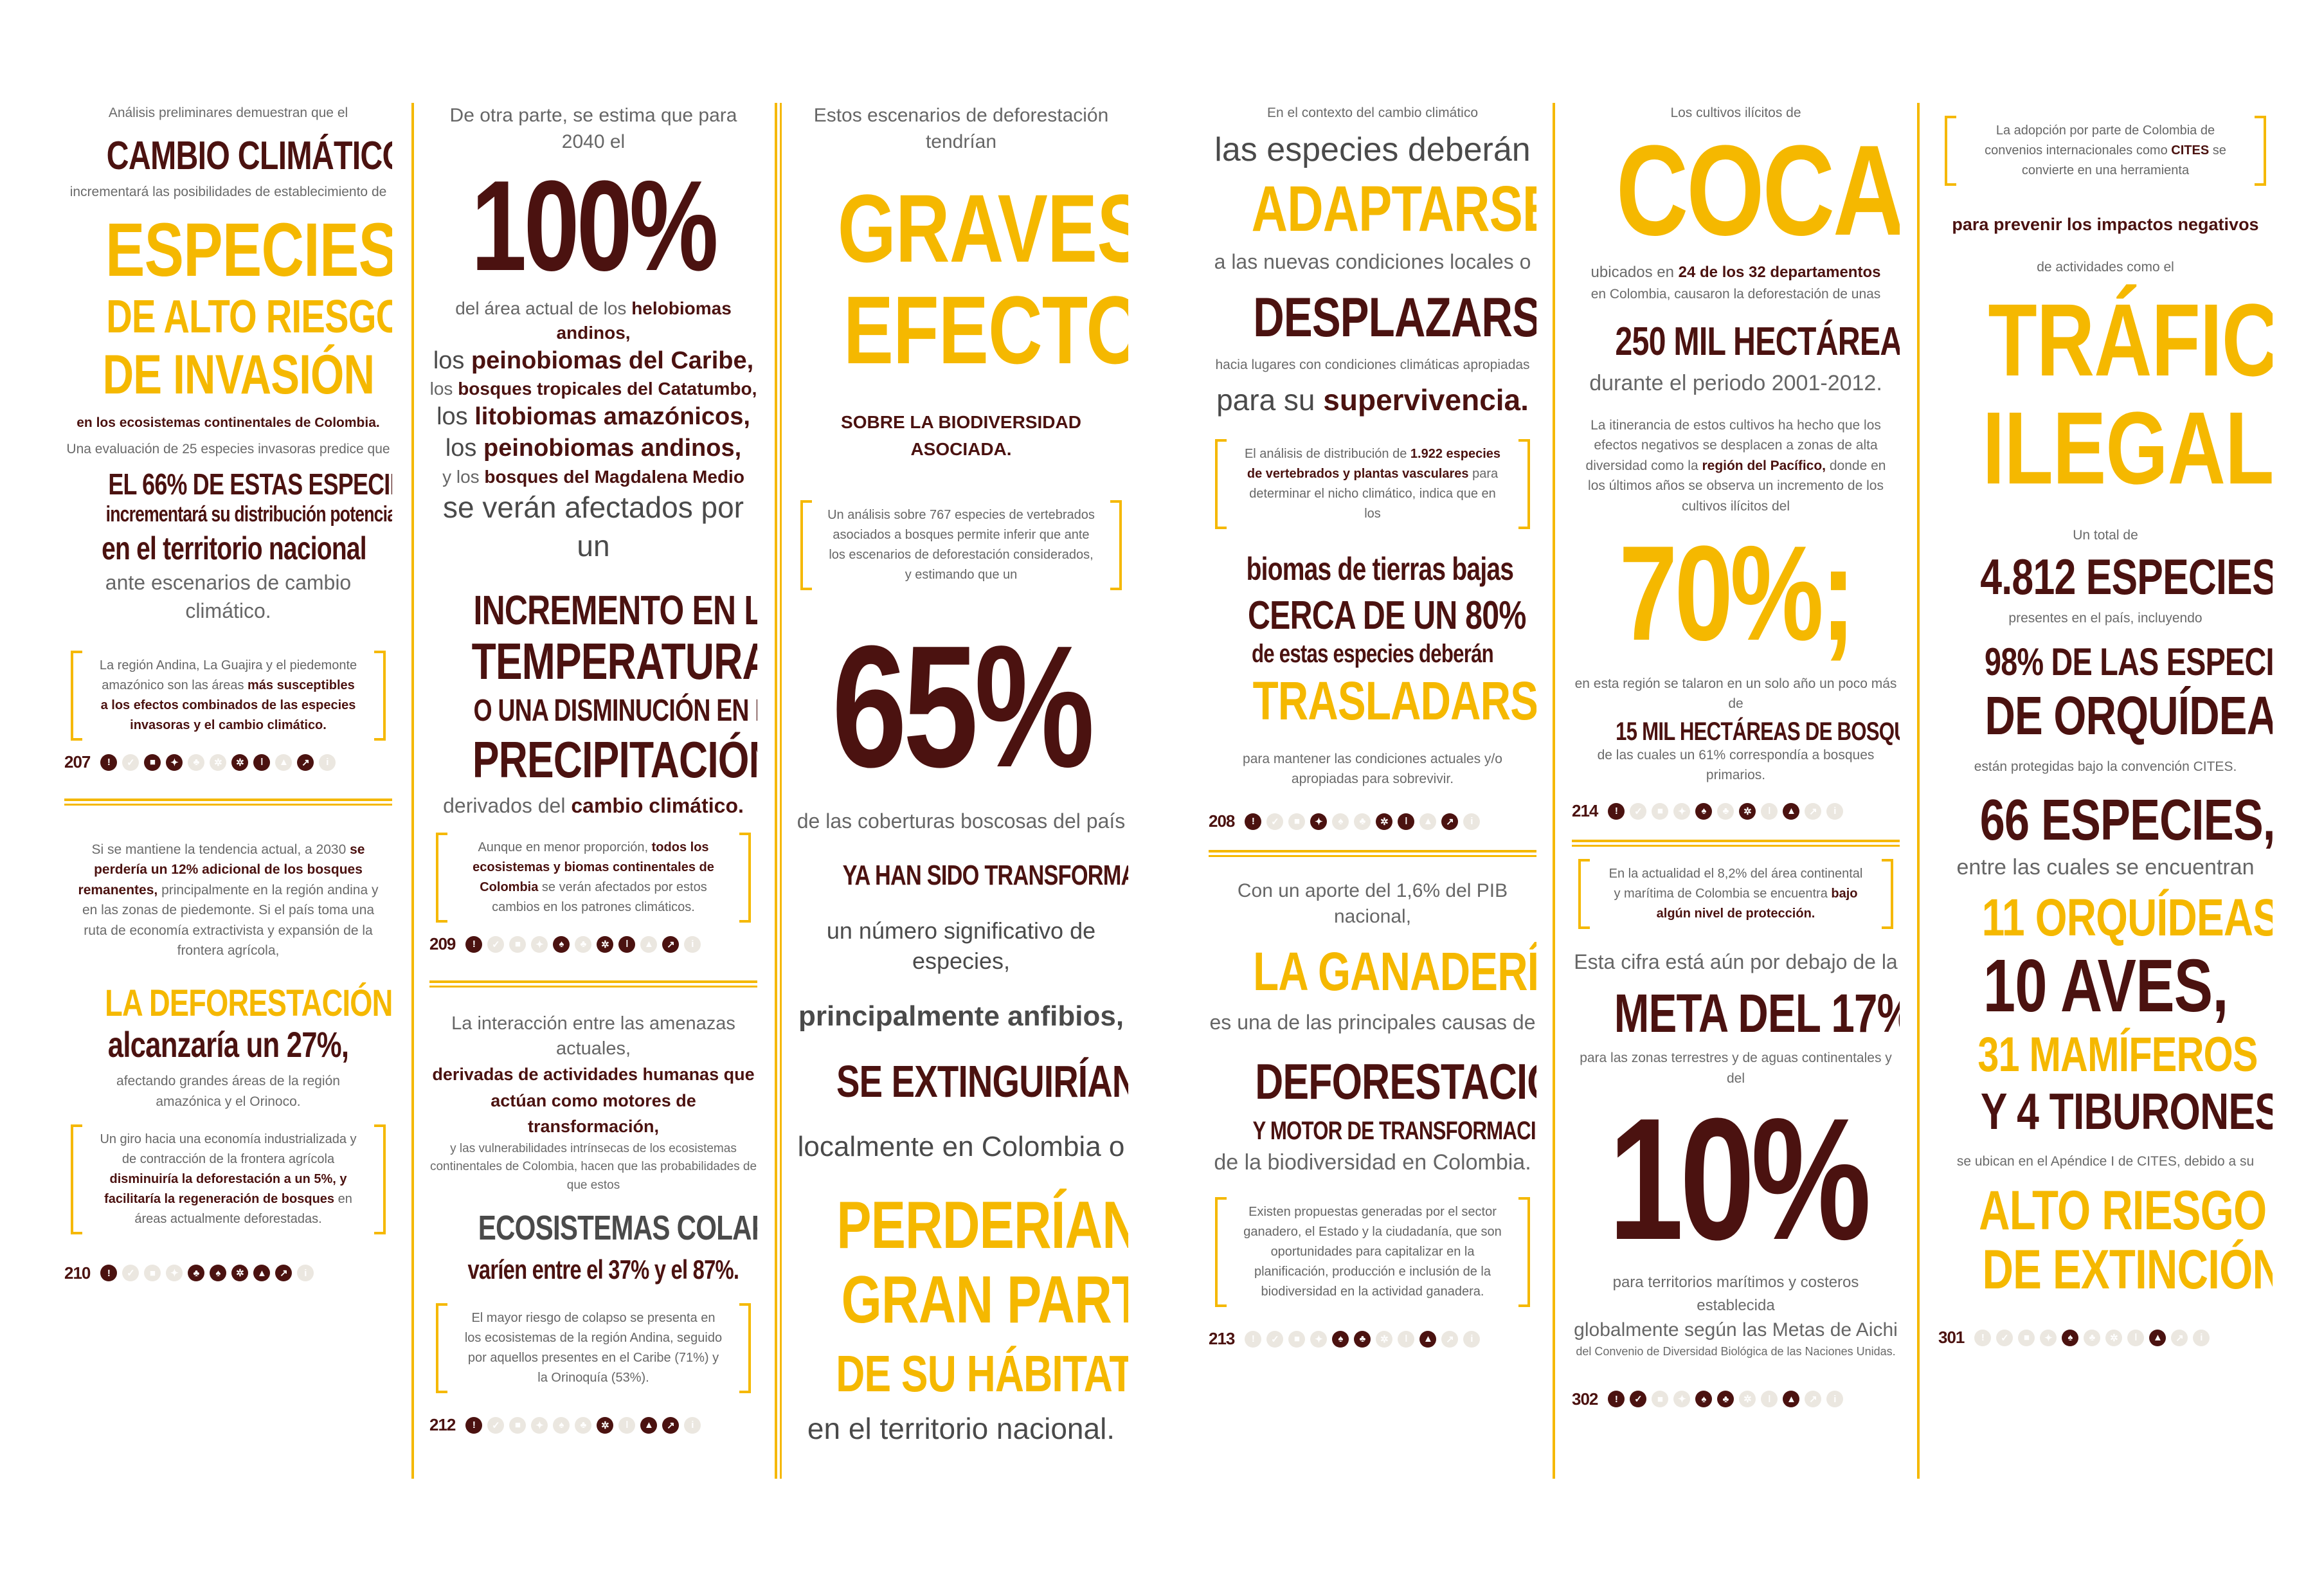  What do you see at coordinates (2126, 577) in the screenshot?
I see `heading-4812: 4.812 ESPECIES` at bounding box center [2126, 577].